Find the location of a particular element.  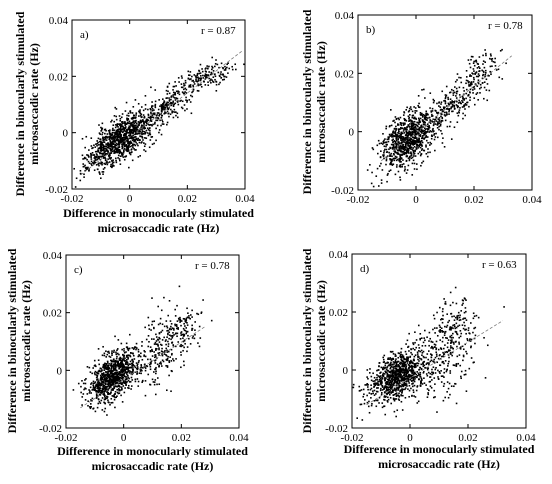

y-tick-label: 0 is located at coordinates (66, 134).